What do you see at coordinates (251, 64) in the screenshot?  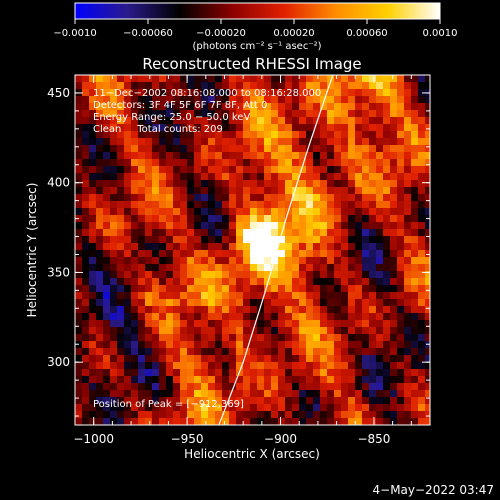 I see `chart-title: Reconstructed RHESSI Image` at bounding box center [251, 64].